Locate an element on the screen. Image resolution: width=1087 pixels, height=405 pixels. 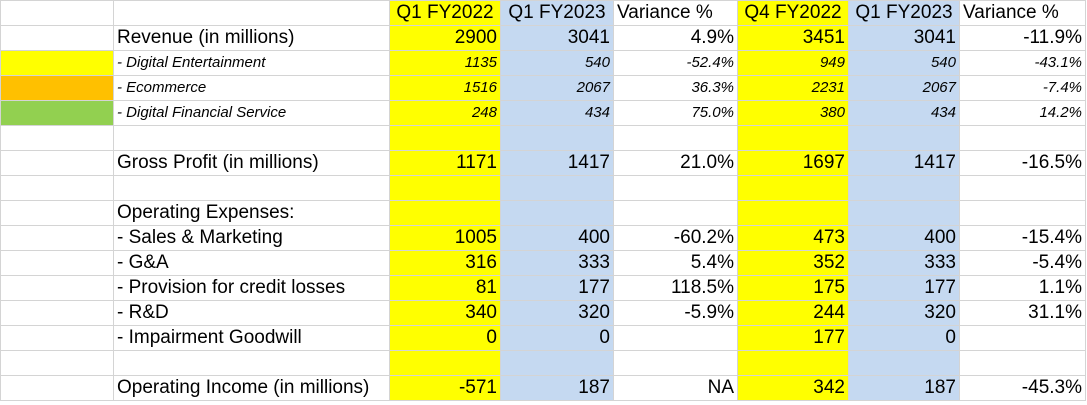
value-cell: 540 is located at coordinates (557, 63).